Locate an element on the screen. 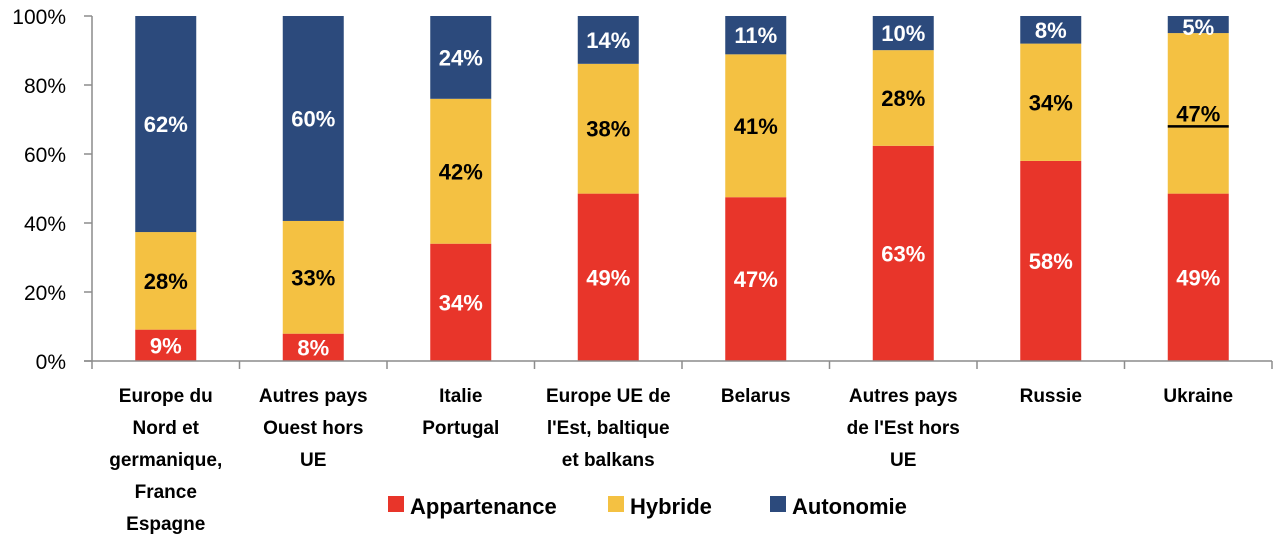 The width and height of the screenshot is (1280, 540). data-label-hybride: 34% is located at coordinates (1051, 102).